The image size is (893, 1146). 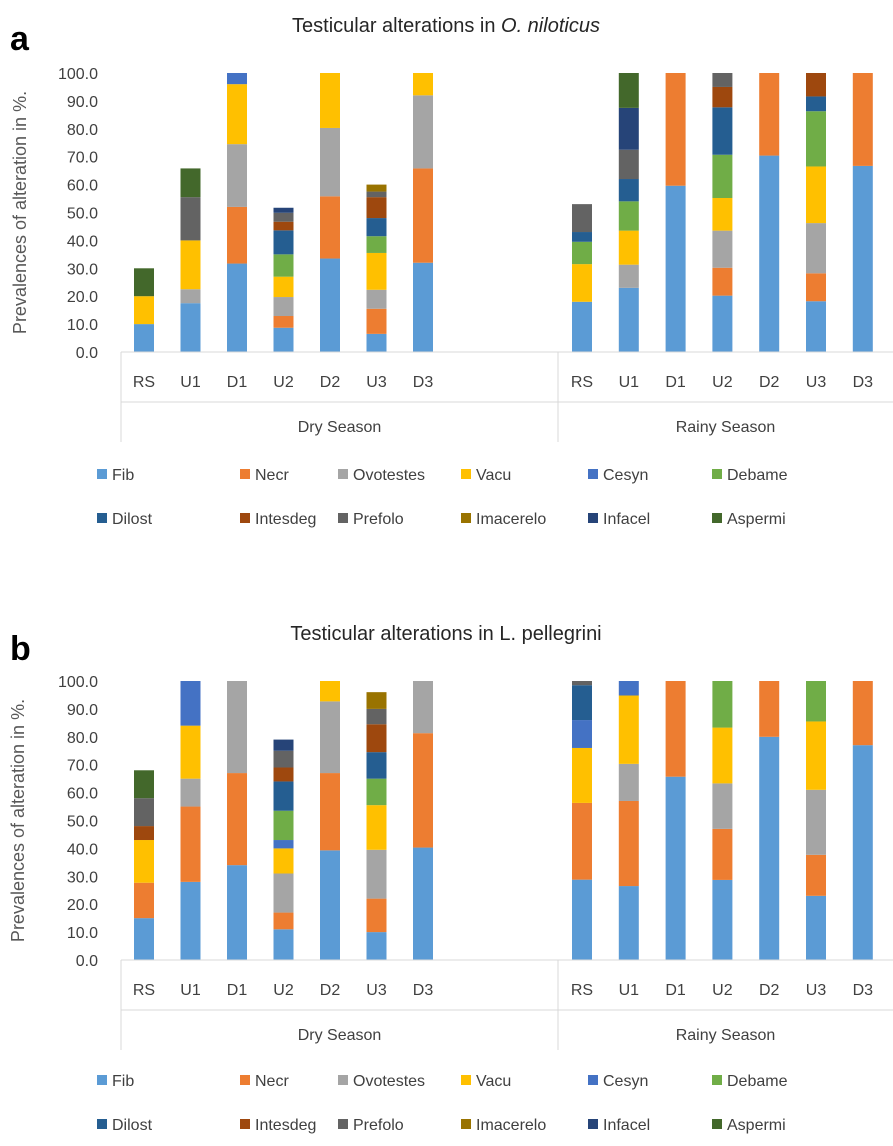 I want to click on legend-entry-prefolo: Prefolo, so click(x=378, y=1125).